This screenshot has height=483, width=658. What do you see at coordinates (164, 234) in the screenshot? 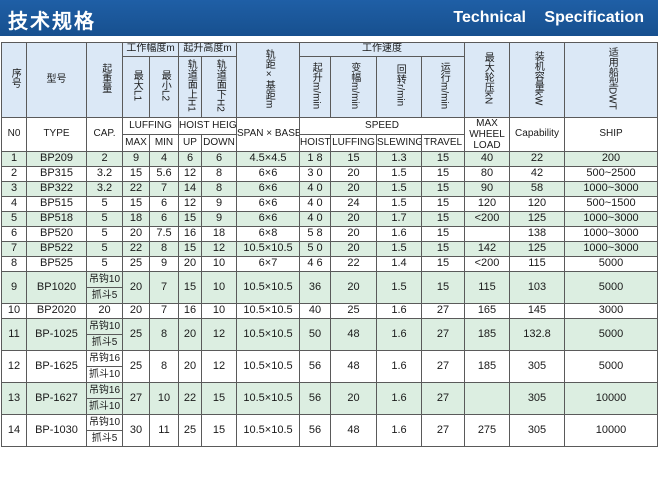
I see `cell-min: 7.5` at bounding box center [164, 234].